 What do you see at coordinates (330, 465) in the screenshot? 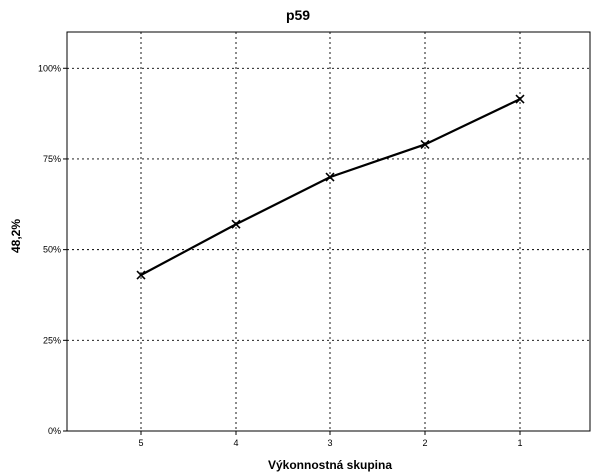
I see `x-axis-label: Výkonnostná skupina` at bounding box center [330, 465].